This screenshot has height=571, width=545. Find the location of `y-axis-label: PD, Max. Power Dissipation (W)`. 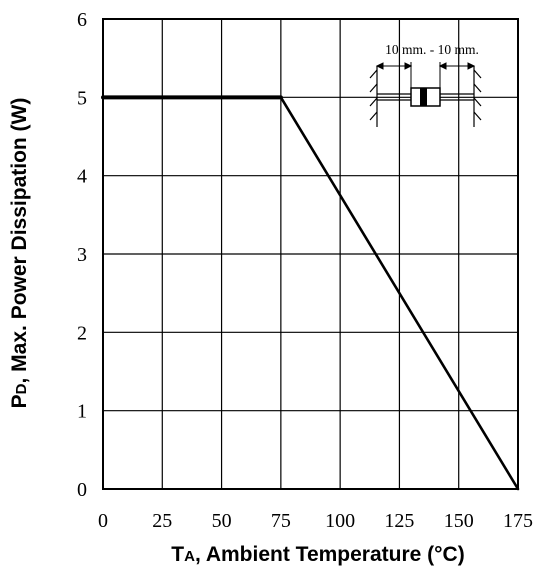

y-axis-label: PD, Max. Power Dissipation (W) is located at coordinates (19, 253).